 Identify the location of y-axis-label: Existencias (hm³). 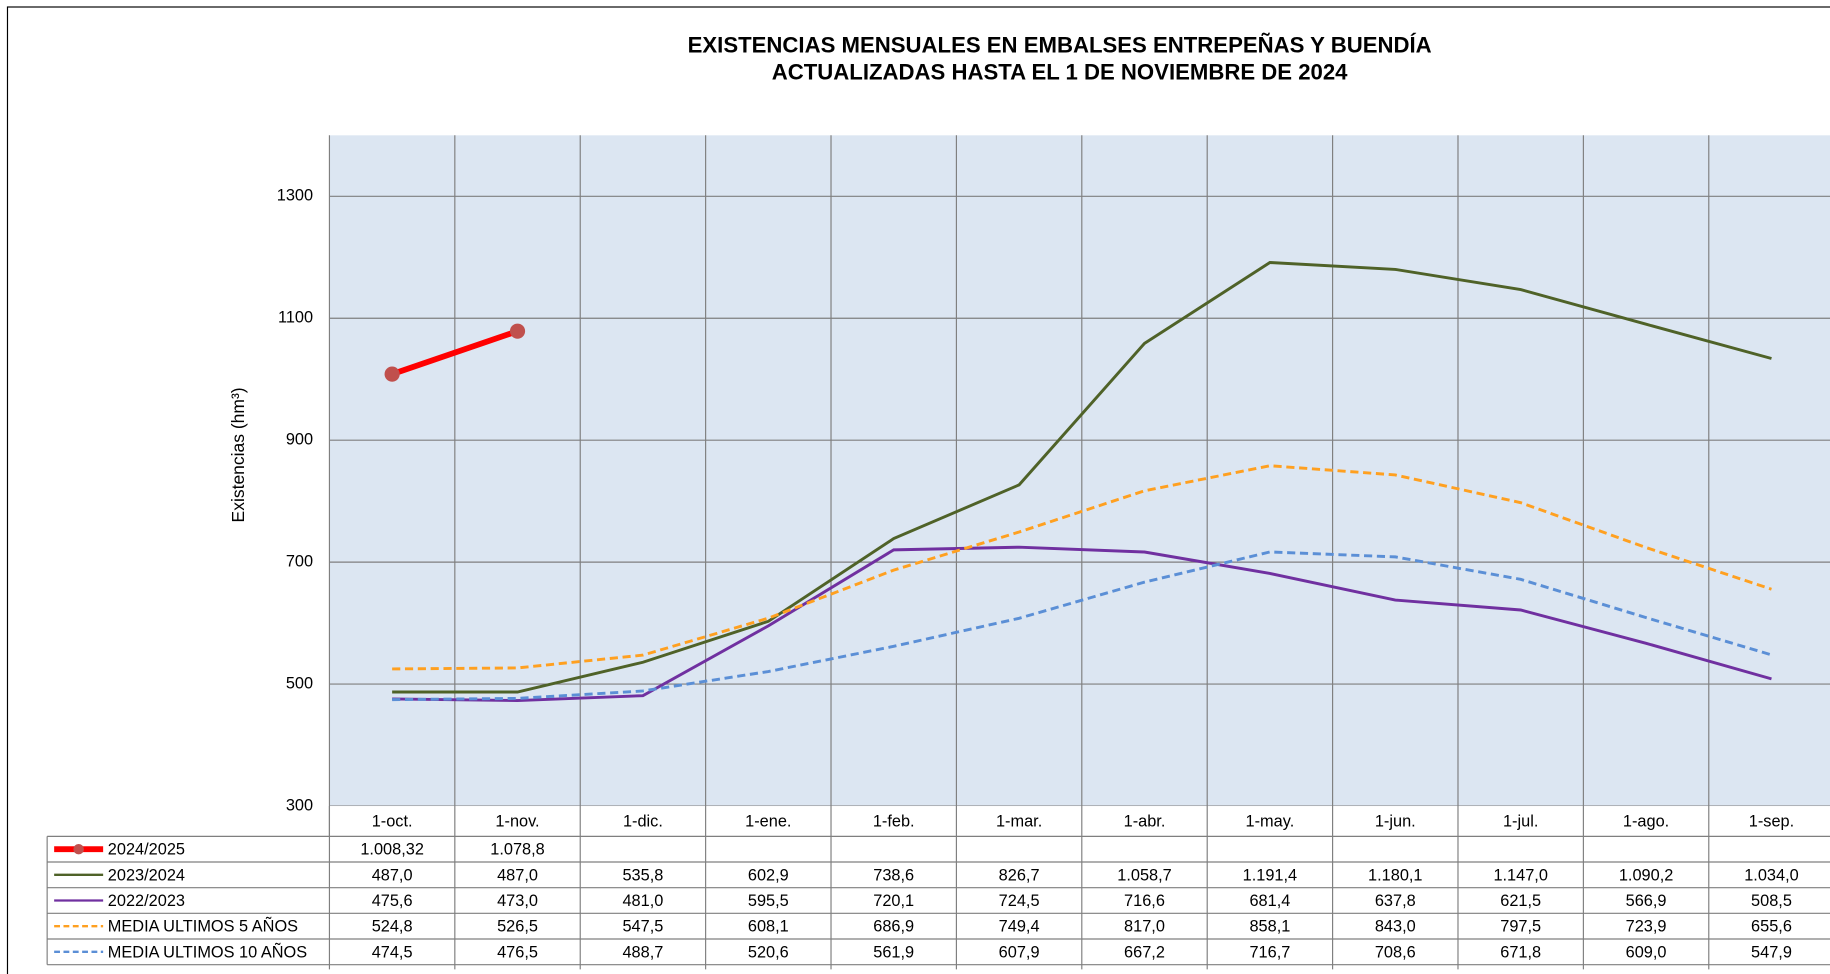
(238, 454).